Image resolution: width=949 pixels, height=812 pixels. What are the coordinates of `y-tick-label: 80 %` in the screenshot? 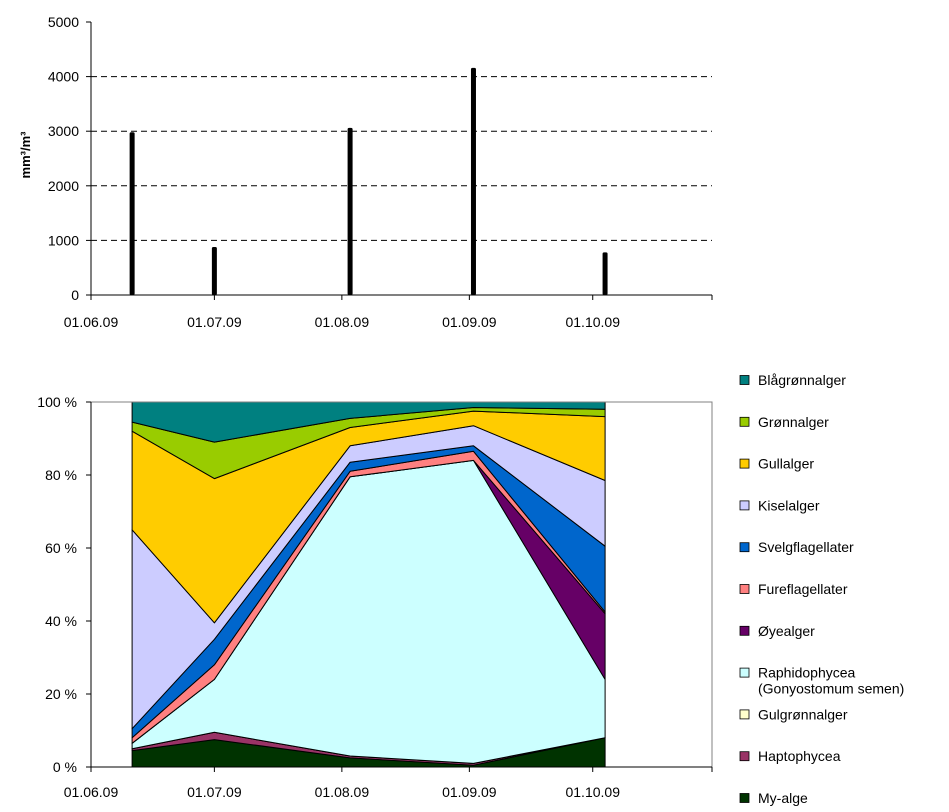 It's located at (61, 475).